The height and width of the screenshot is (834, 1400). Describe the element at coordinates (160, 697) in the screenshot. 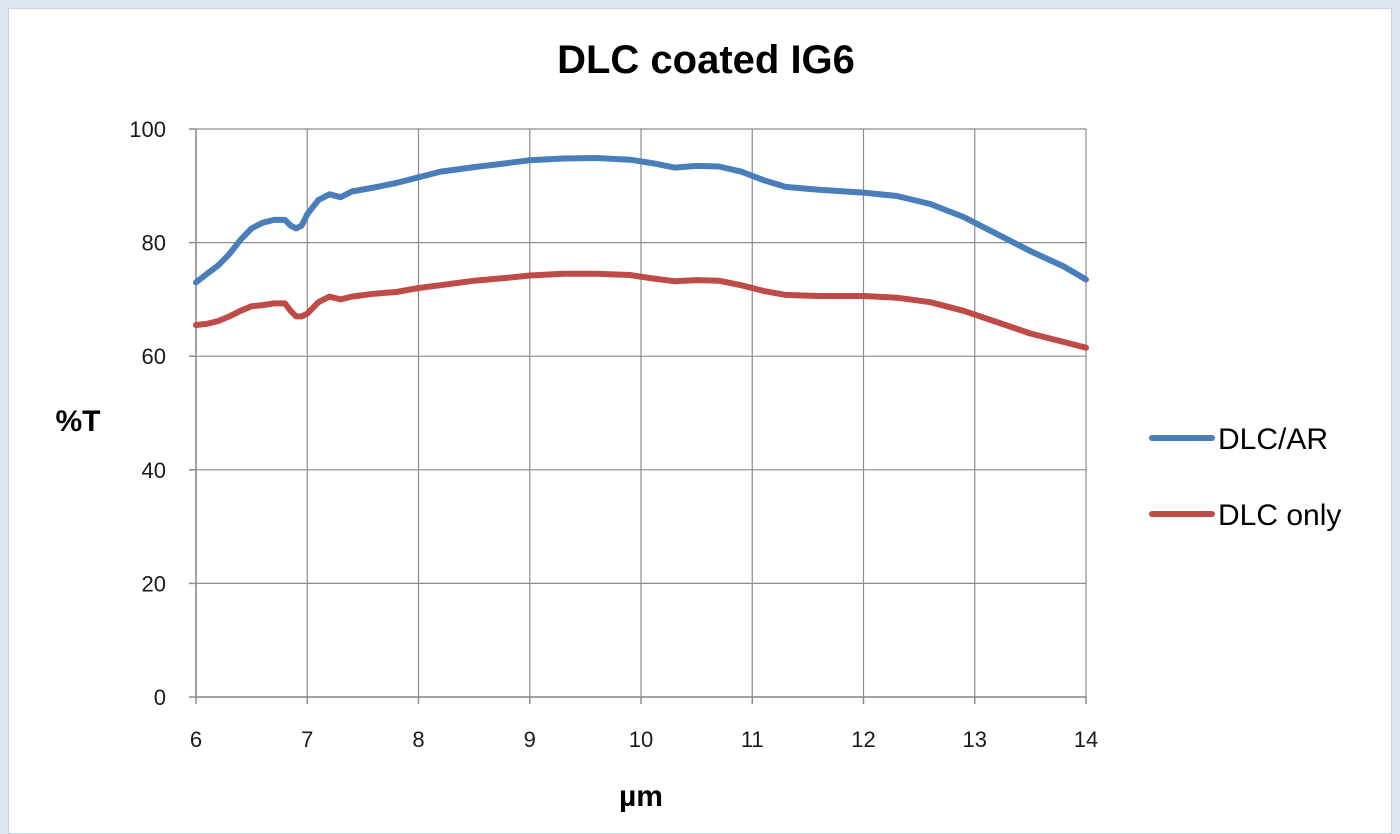

I see `y-tick-label: 0` at that location.